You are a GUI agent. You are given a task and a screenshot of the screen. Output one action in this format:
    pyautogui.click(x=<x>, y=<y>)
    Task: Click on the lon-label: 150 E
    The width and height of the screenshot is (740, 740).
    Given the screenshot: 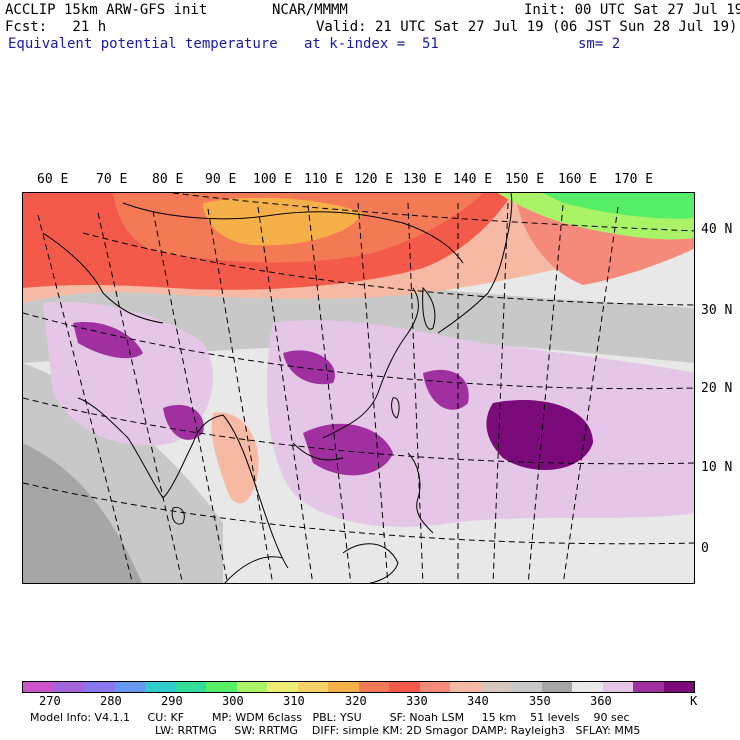 What is the action you would take?
    pyautogui.click(x=525, y=179)
    